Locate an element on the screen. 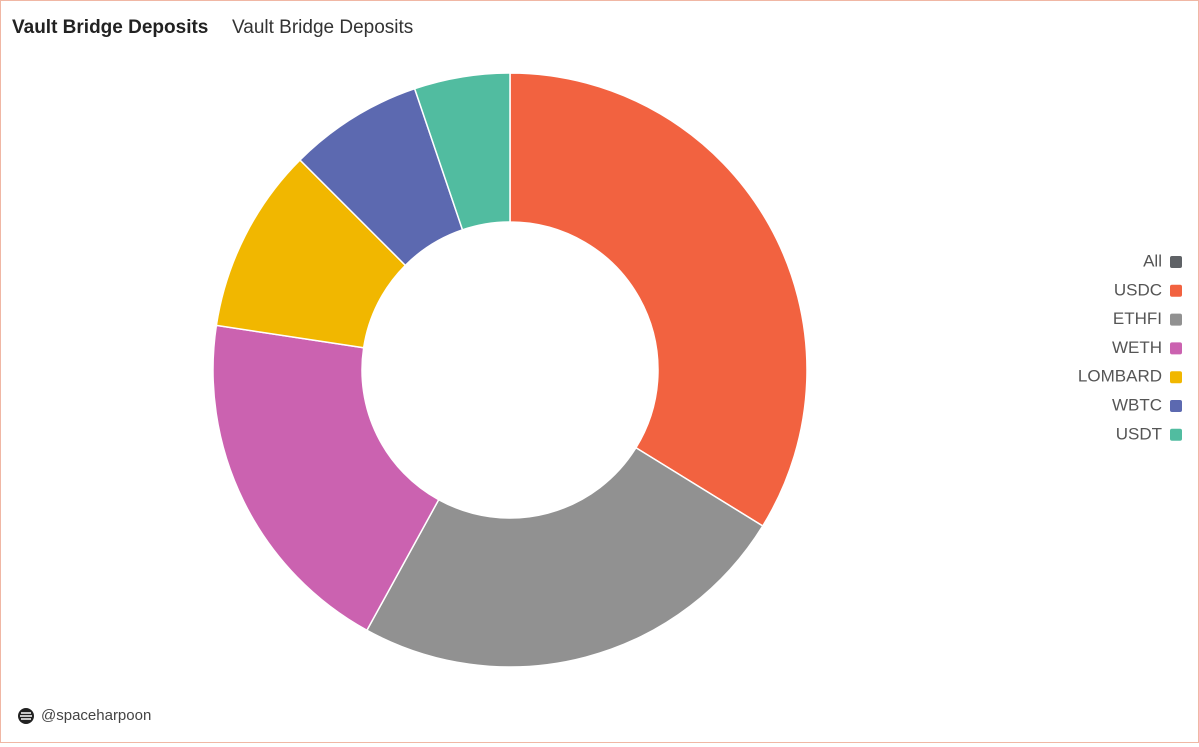 The height and width of the screenshot is (747, 1199). chart-subtitle: Vault Bridge Deposits is located at coordinates (322, 27).